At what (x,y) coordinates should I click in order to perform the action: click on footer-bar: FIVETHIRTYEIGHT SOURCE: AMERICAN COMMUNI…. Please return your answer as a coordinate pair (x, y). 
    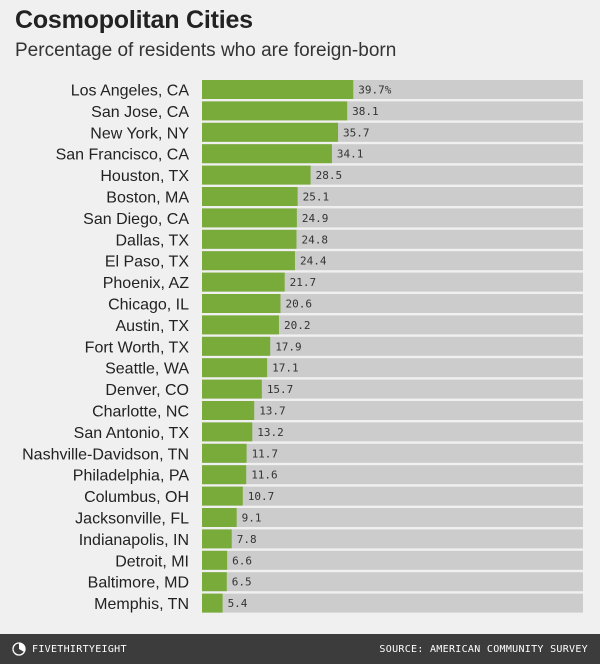
    Looking at the image, I should click on (300, 649).